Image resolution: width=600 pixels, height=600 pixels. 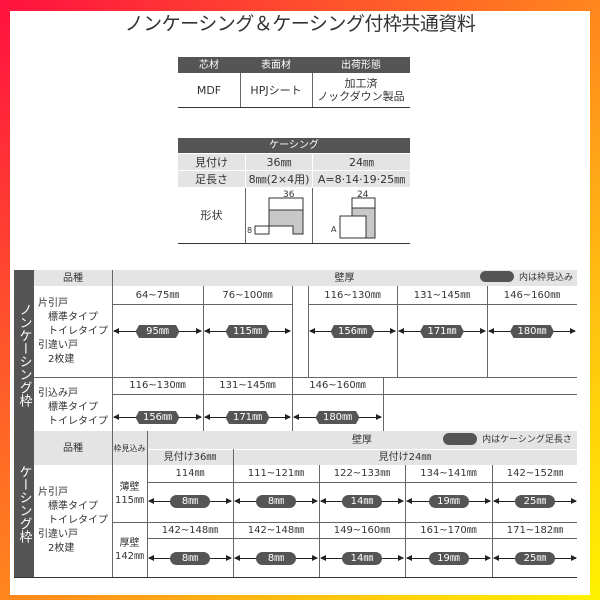 I want to click on spec-label: 見付け, so click(x=211, y=162).